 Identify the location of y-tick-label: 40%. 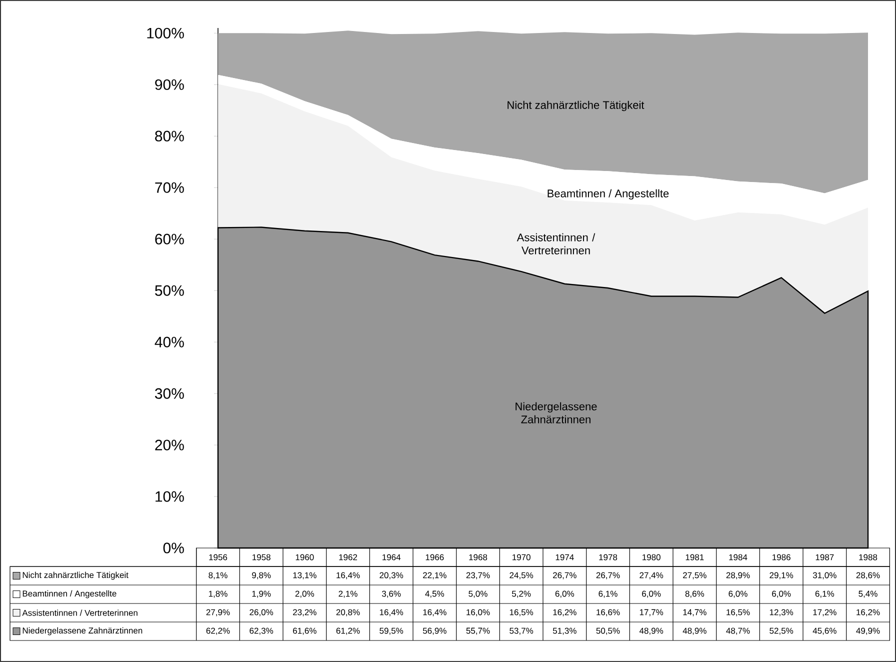
(169, 342).